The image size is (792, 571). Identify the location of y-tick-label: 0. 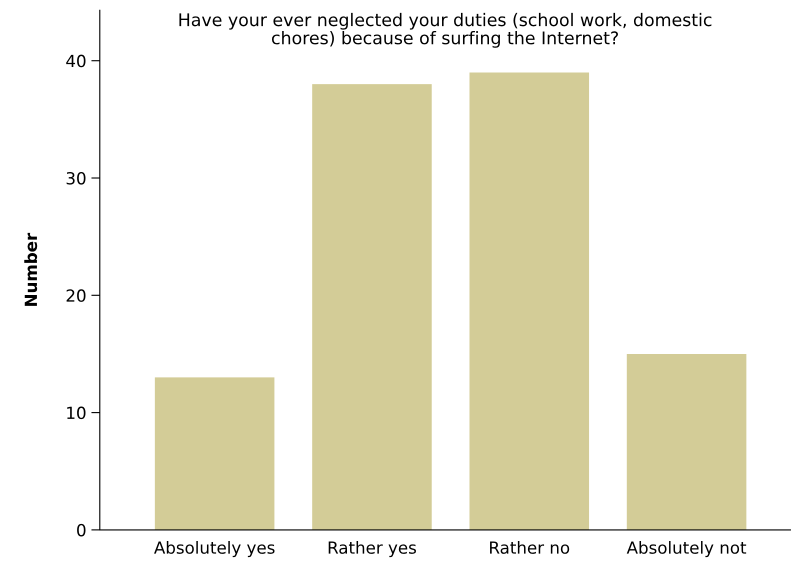
(81, 530).